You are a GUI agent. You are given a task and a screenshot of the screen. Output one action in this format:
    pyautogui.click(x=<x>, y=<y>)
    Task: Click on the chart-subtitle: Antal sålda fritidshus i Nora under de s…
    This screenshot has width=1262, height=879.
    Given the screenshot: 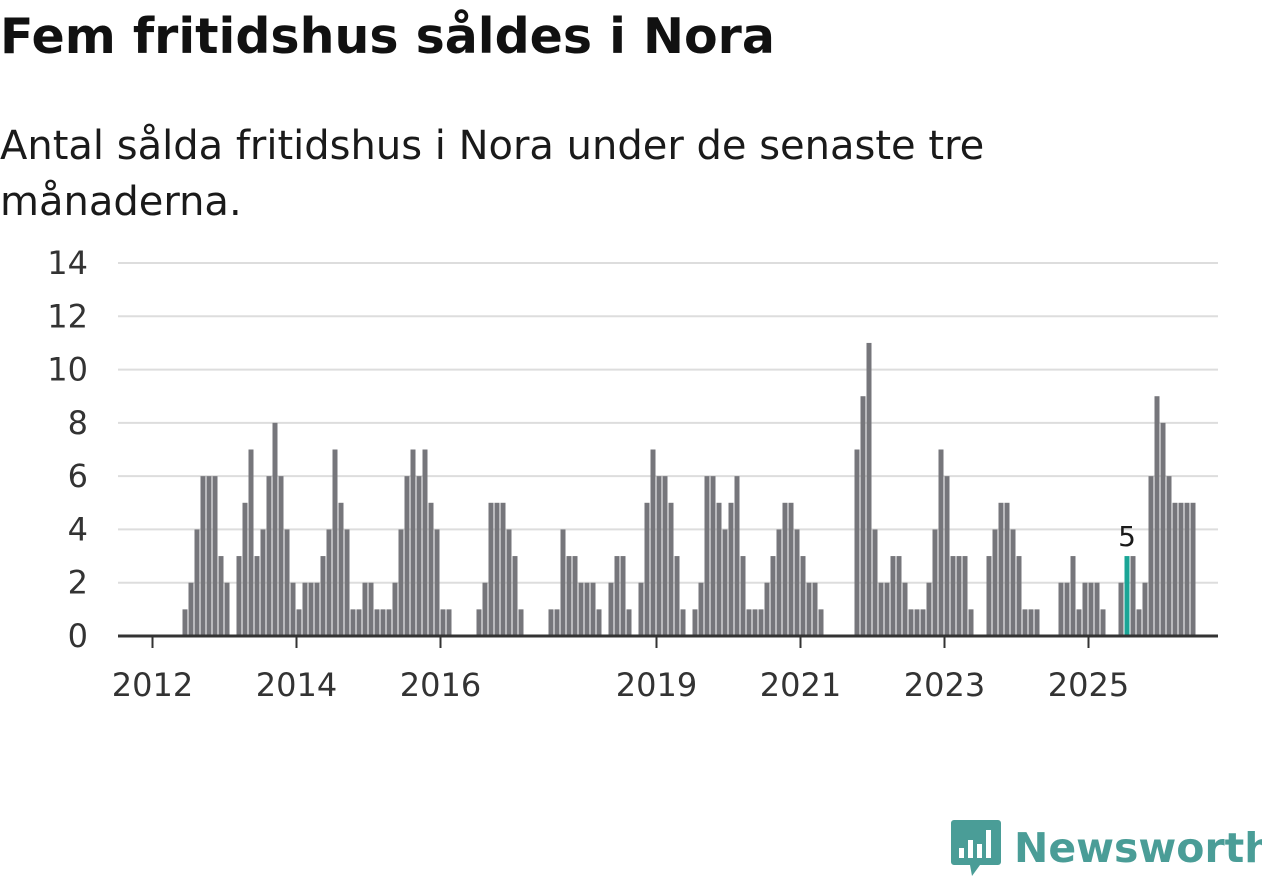 What is the action you would take?
    pyautogui.click(x=492, y=174)
    